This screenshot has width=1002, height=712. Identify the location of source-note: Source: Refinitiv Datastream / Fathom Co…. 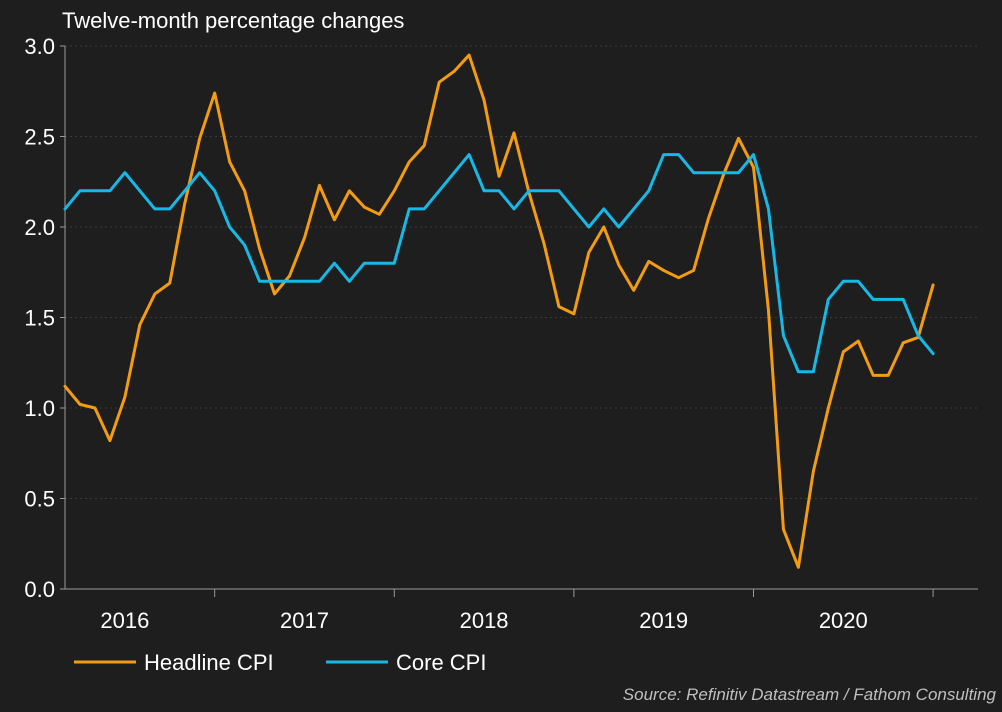
(810, 694).